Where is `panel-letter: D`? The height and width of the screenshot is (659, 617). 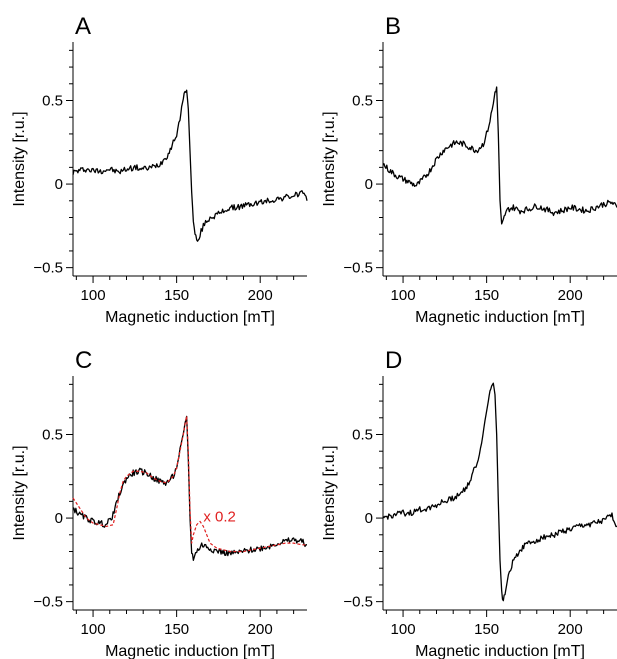 panel-letter: D is located at coordinates (393, 360).